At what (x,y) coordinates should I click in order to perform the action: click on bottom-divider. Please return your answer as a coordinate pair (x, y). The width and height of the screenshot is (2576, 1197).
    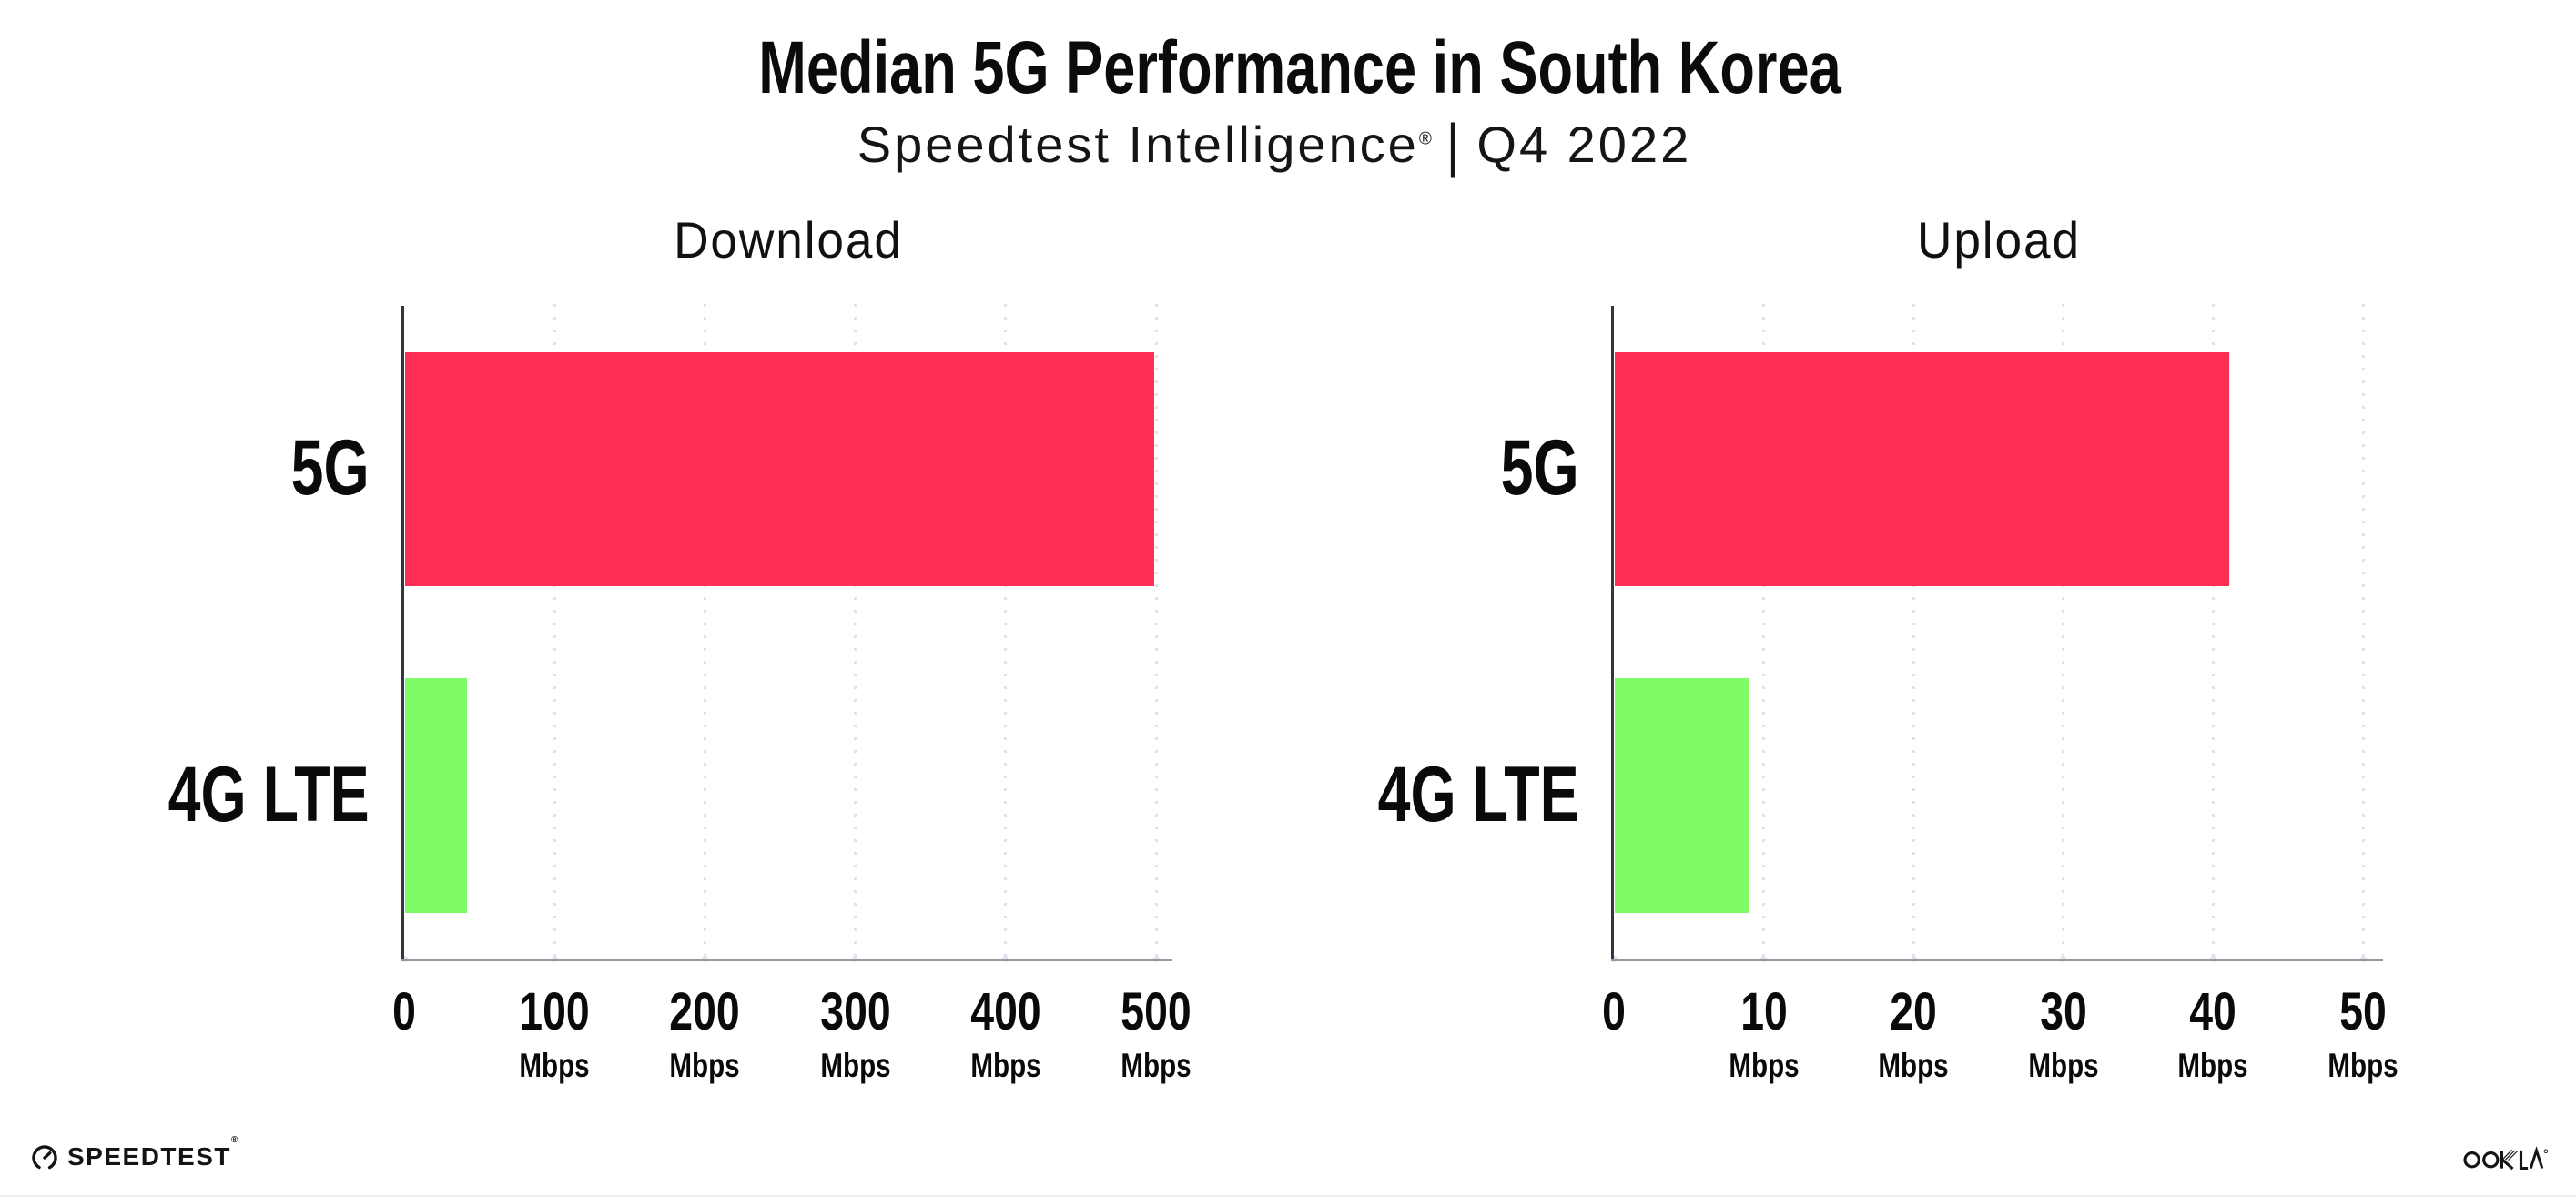
    Looking at the image, I should click on (1288, 1196).